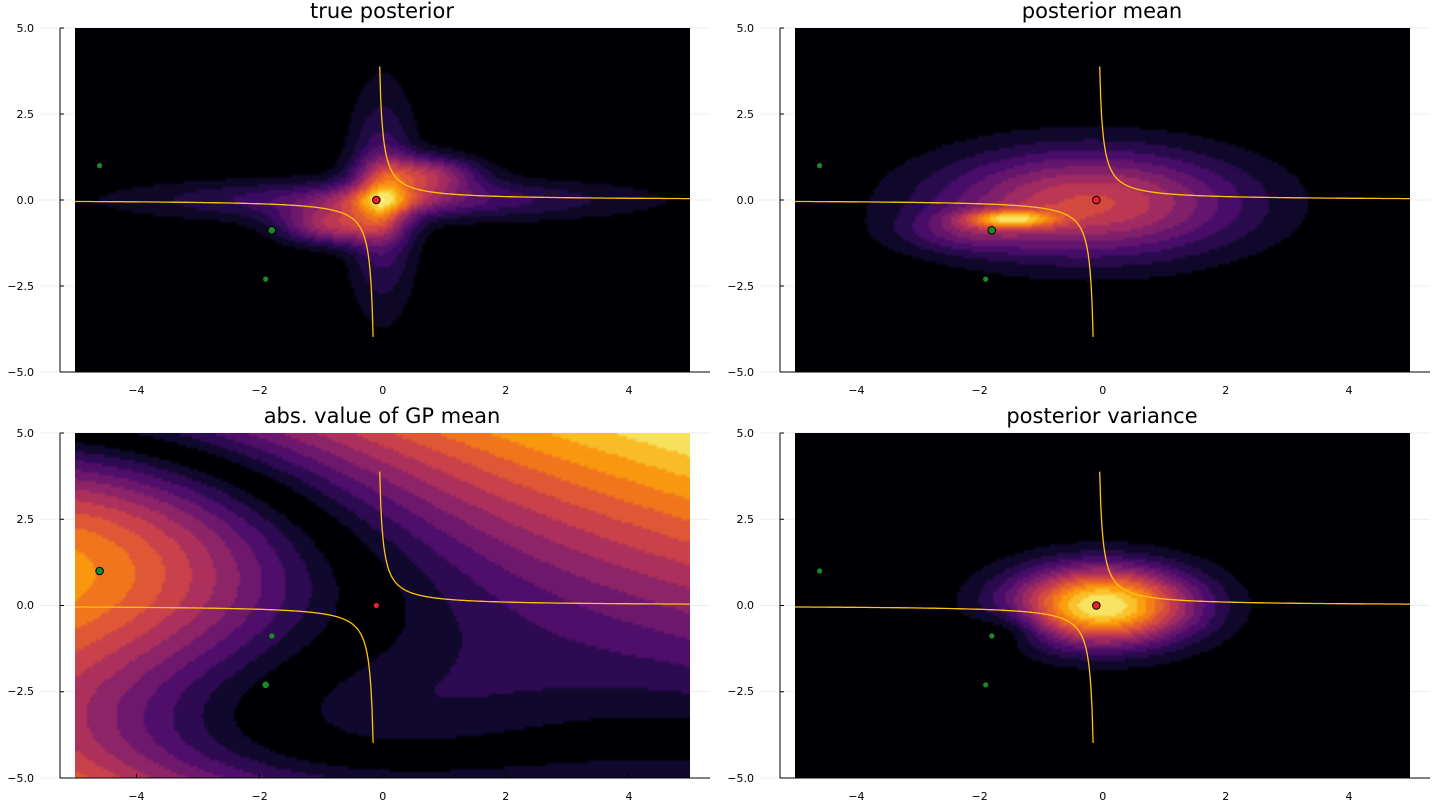 Image resolution: width=1440 pixels, height=810 pixels. What do you see at coordinates (382, 11) in the screenshot?
I see `panel-title: true posterior` at bounding box center [382, 11].